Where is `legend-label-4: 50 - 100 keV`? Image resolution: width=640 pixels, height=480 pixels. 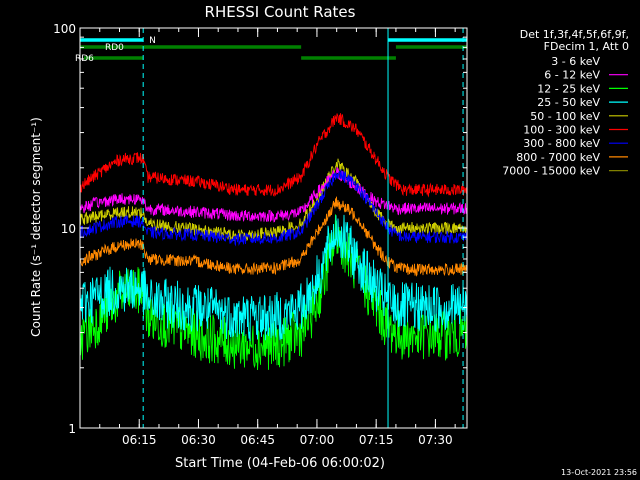 legend-label-4: 50 - 100 keV is located at coordinates (565, 116).